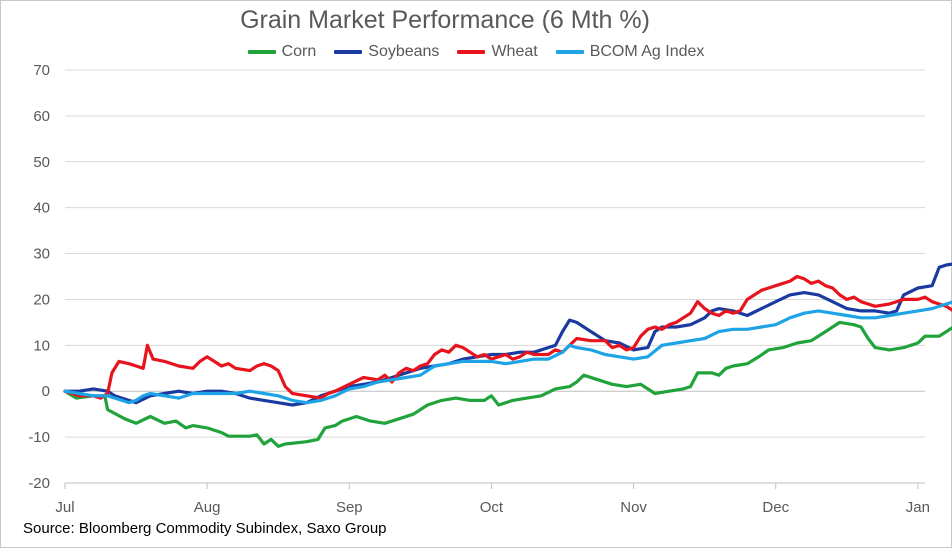 Image resolution: width=952 pixels, height=548 pixels. What do you see at coordinates (41, 254) in the screenshot?
I see `y-tick-label: 30` at bounding box center [41, 254].